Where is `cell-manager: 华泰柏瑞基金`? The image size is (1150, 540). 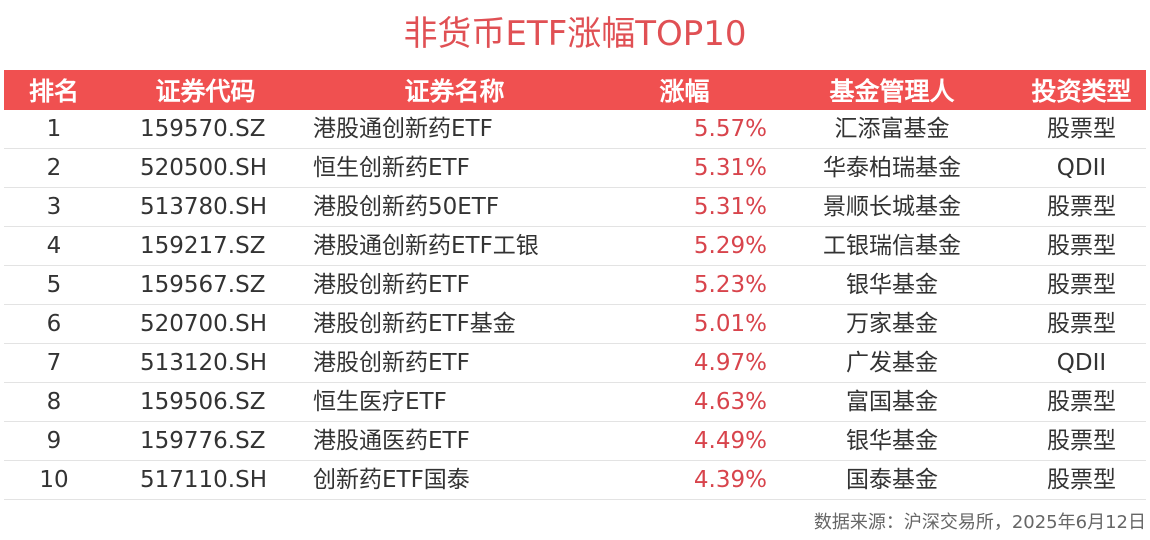
cell-manager: 华泰柏瑞基金 is located at coordinates (892, 168).